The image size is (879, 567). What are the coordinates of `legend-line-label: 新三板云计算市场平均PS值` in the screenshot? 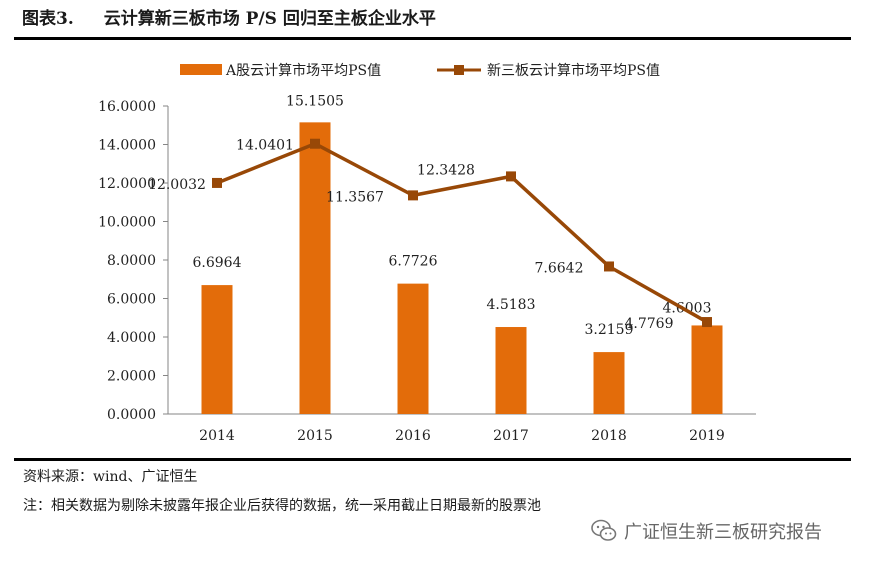 It's located at (573, 70).